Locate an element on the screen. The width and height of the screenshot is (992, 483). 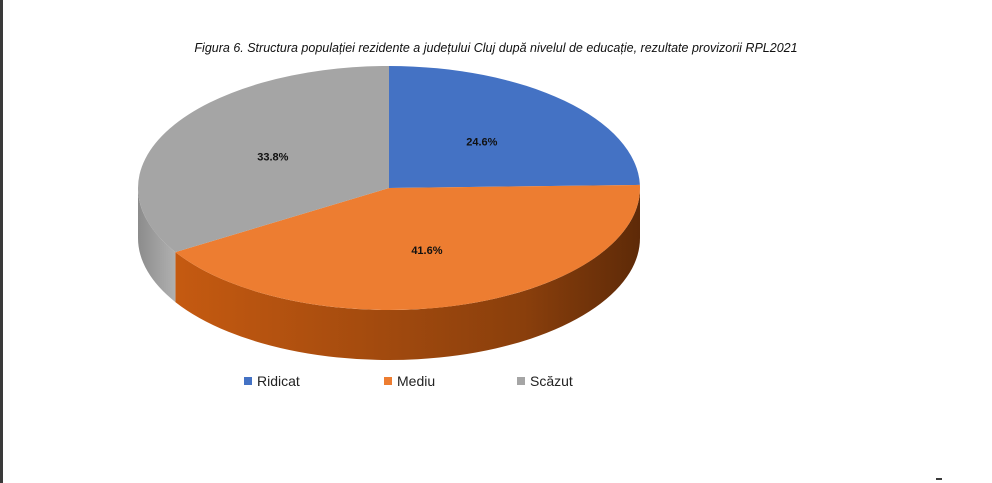
legend-item-ridicat: Ridicat is located at coordinates (272, 381).